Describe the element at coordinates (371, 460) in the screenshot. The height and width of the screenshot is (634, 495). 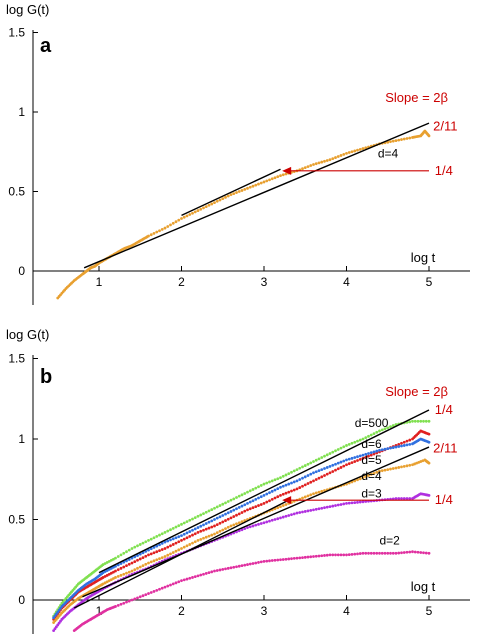
I see `annotation-label: d=5` at that location.